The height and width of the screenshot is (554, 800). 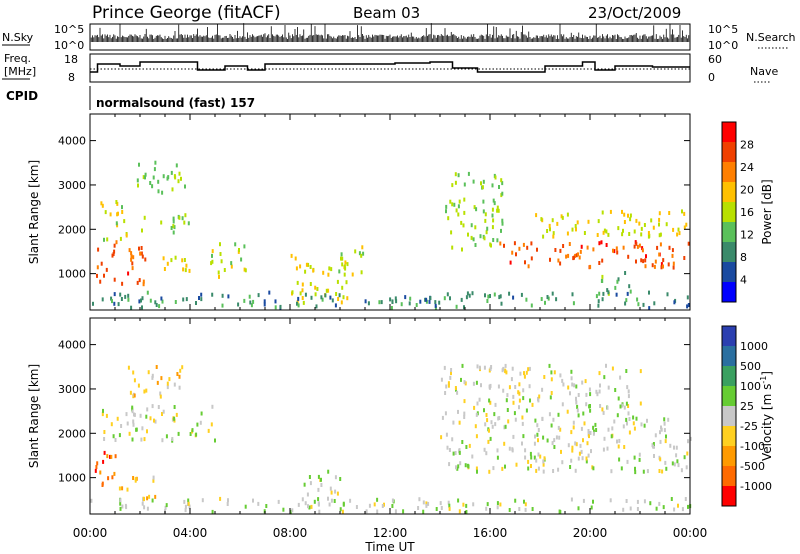 I want to click on x-tick-label: 04:00, so click(x=190, y=533).